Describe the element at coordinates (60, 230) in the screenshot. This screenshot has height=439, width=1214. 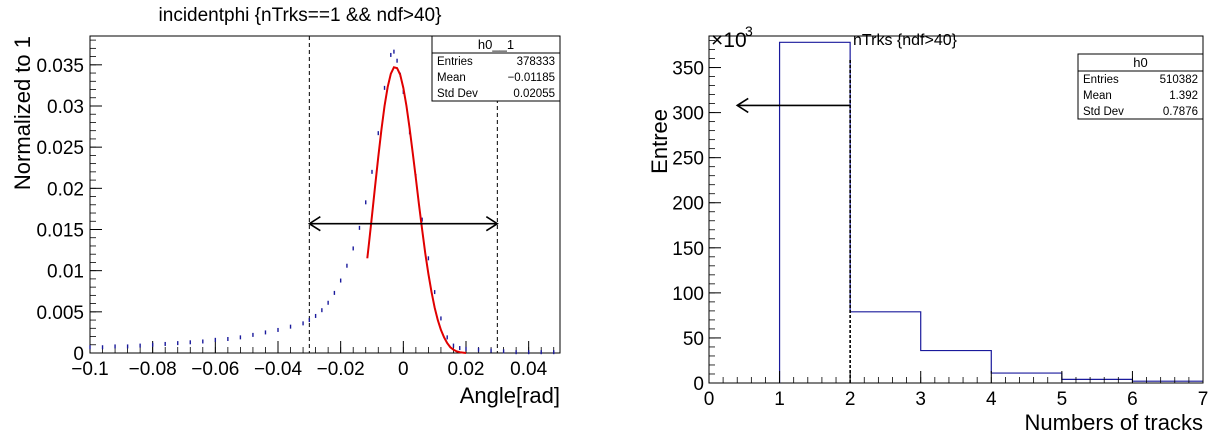
I see `y-tick-label-1: 0.015` at that location.